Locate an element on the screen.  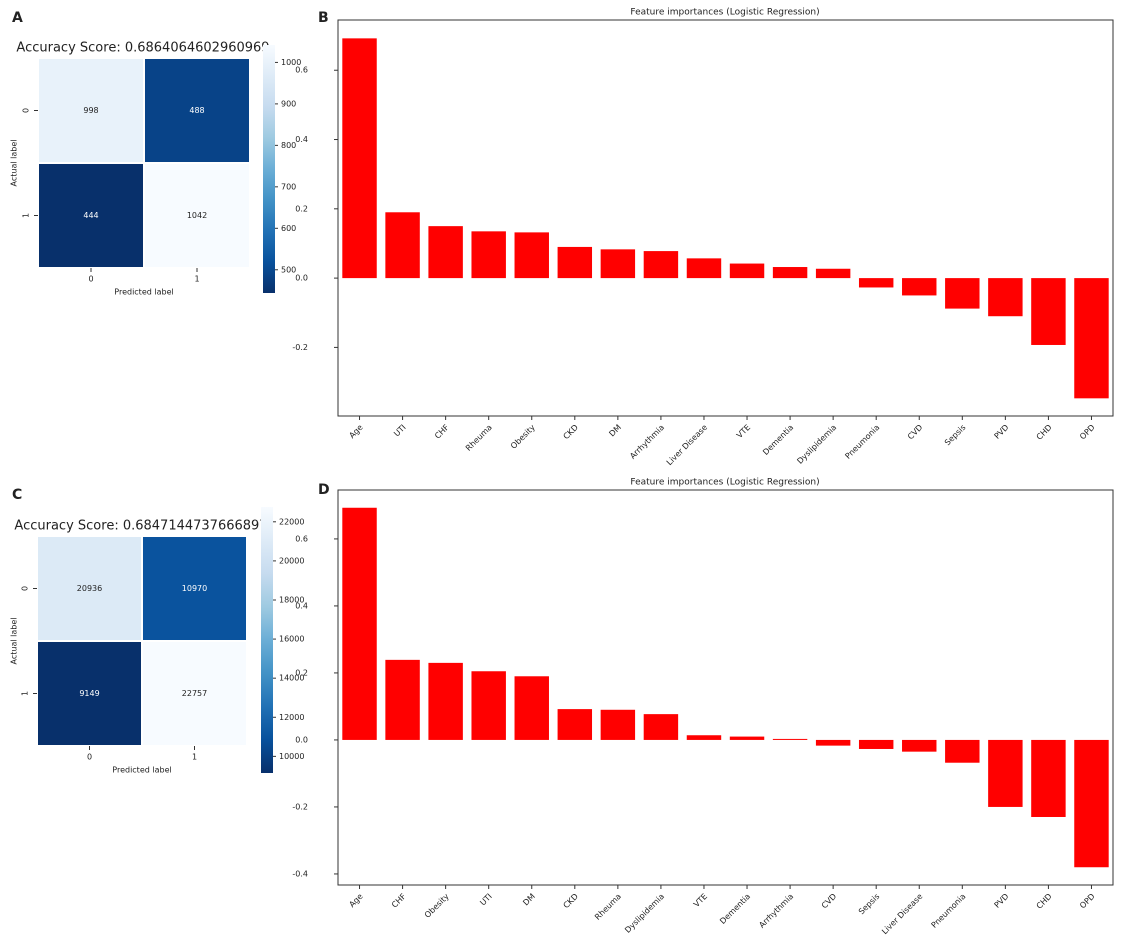
panel-label: D is located at coordinates (324, 490).